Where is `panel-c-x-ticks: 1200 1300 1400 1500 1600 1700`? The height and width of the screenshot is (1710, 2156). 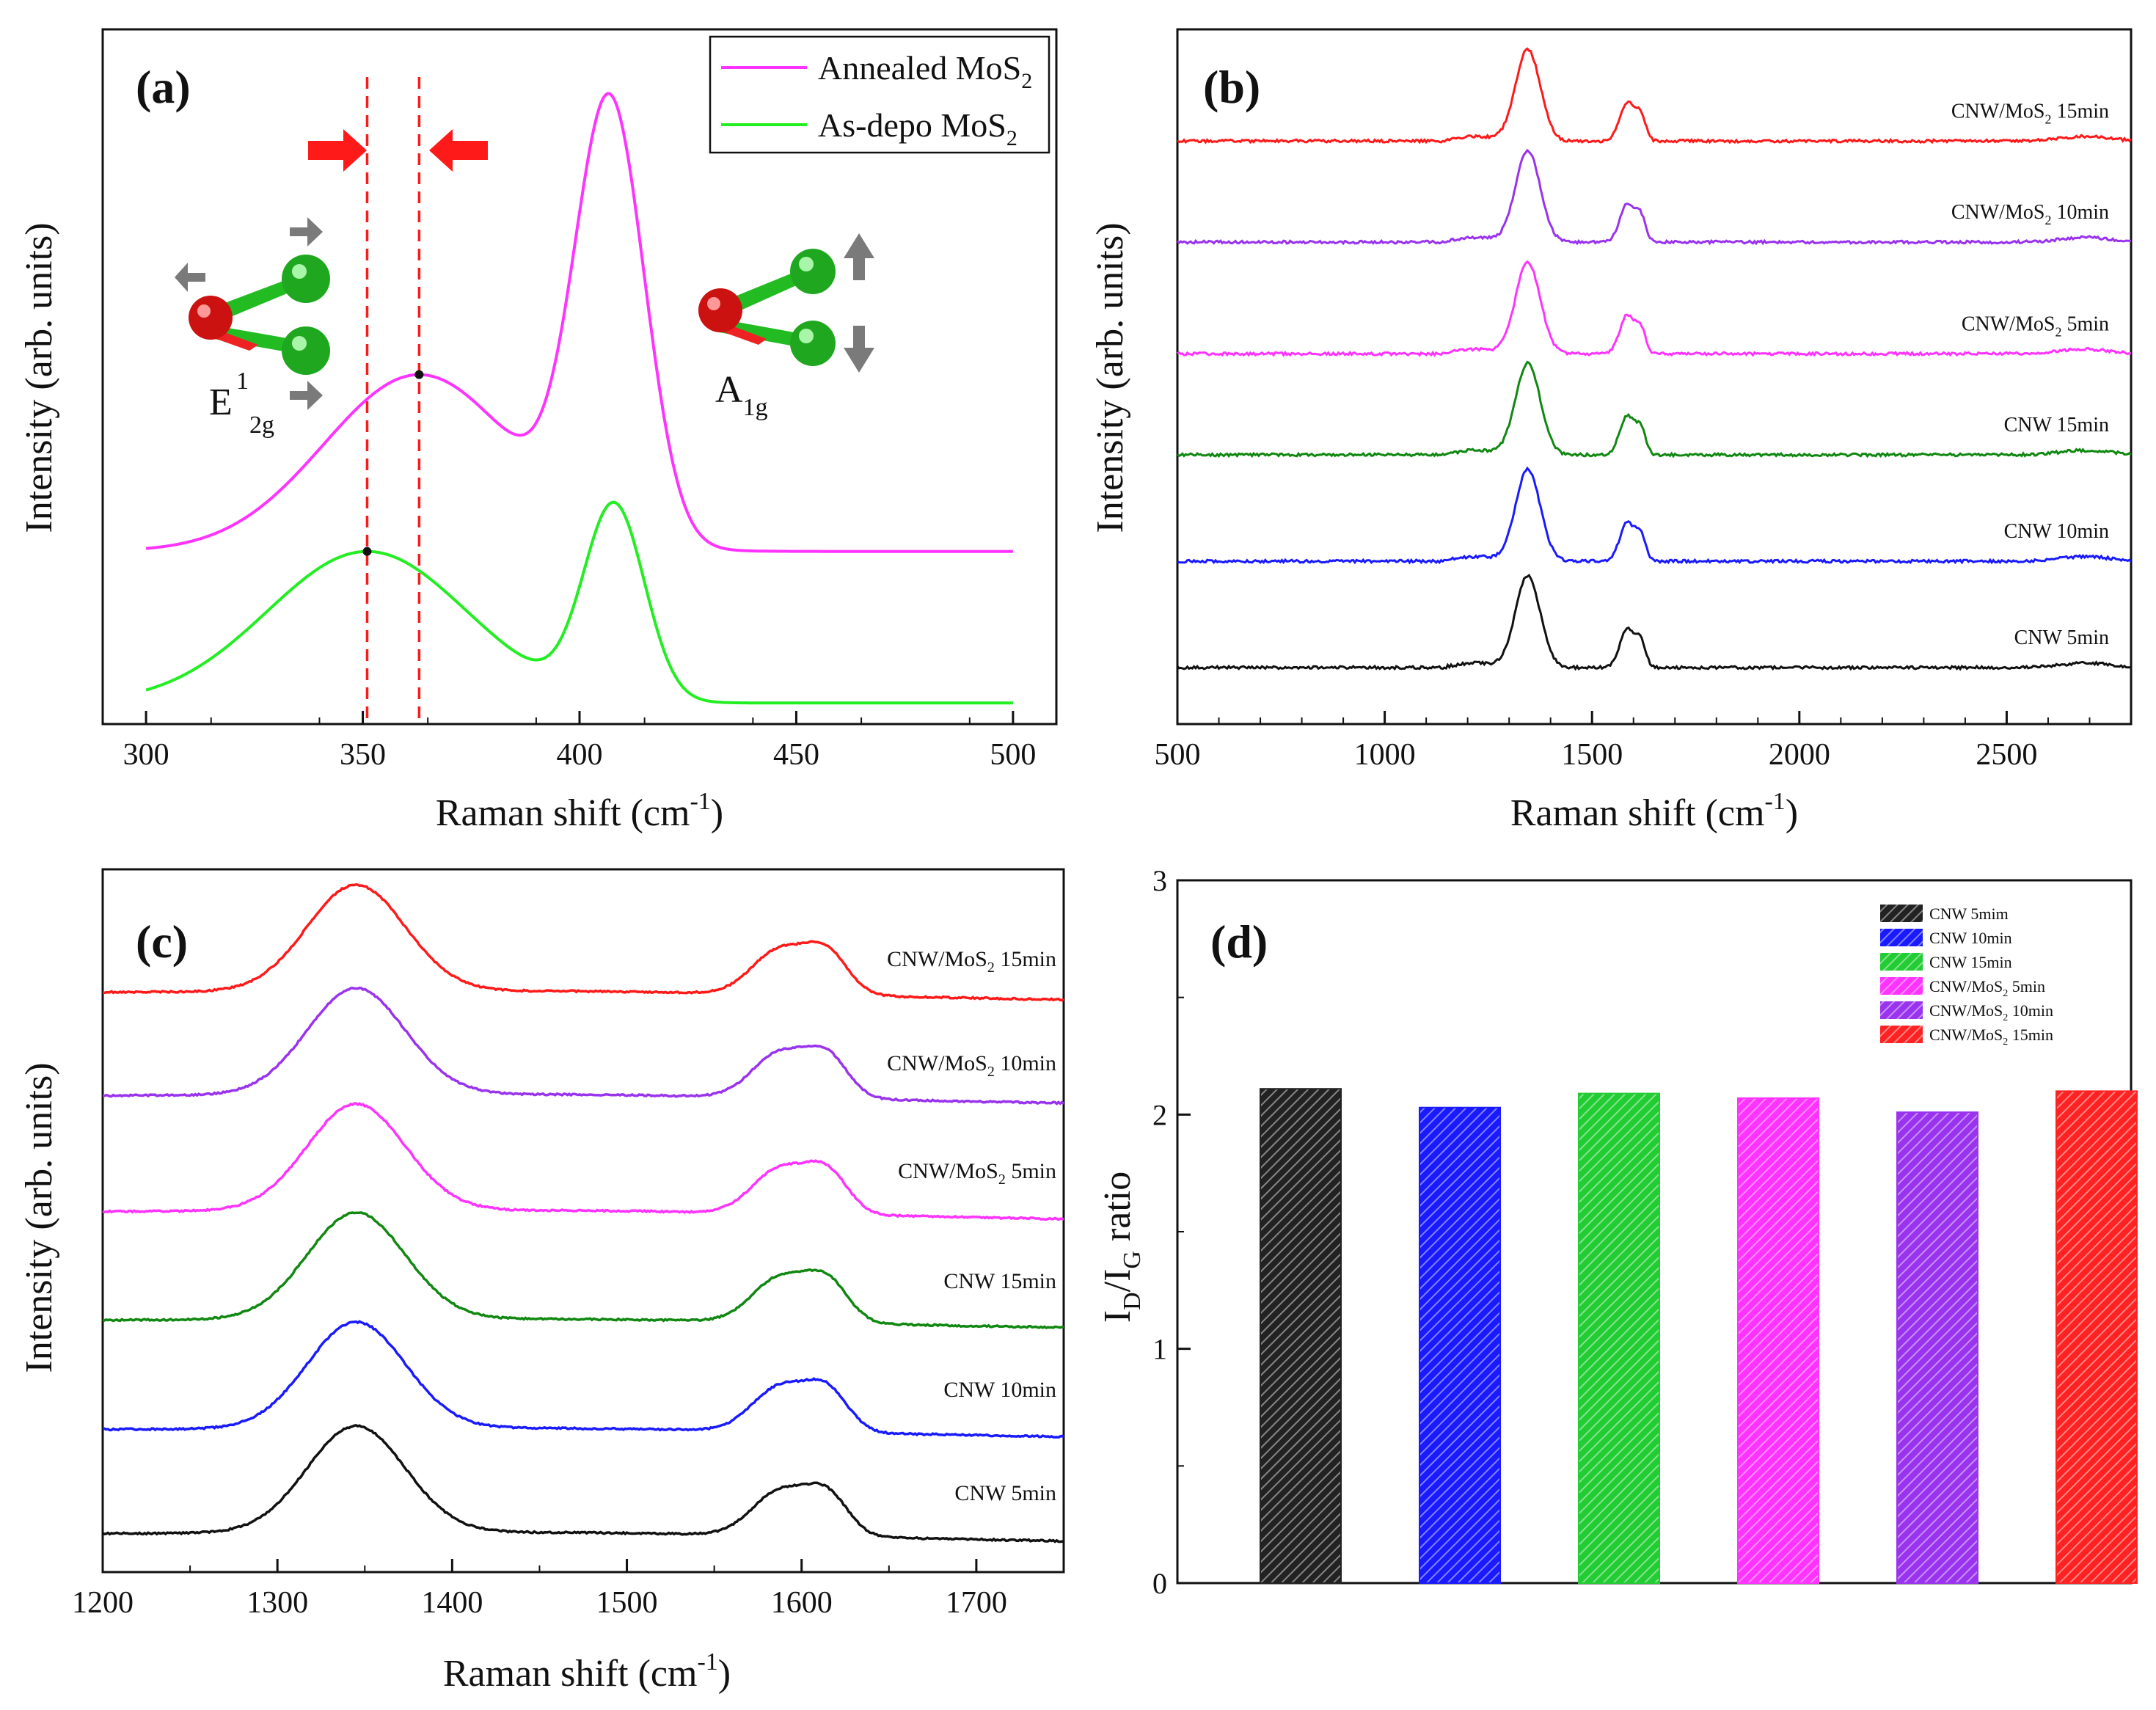
panel-c-x-ticks: 1200 1300 1400 1500 1600 1700 is located at coordinates (568, 1589).